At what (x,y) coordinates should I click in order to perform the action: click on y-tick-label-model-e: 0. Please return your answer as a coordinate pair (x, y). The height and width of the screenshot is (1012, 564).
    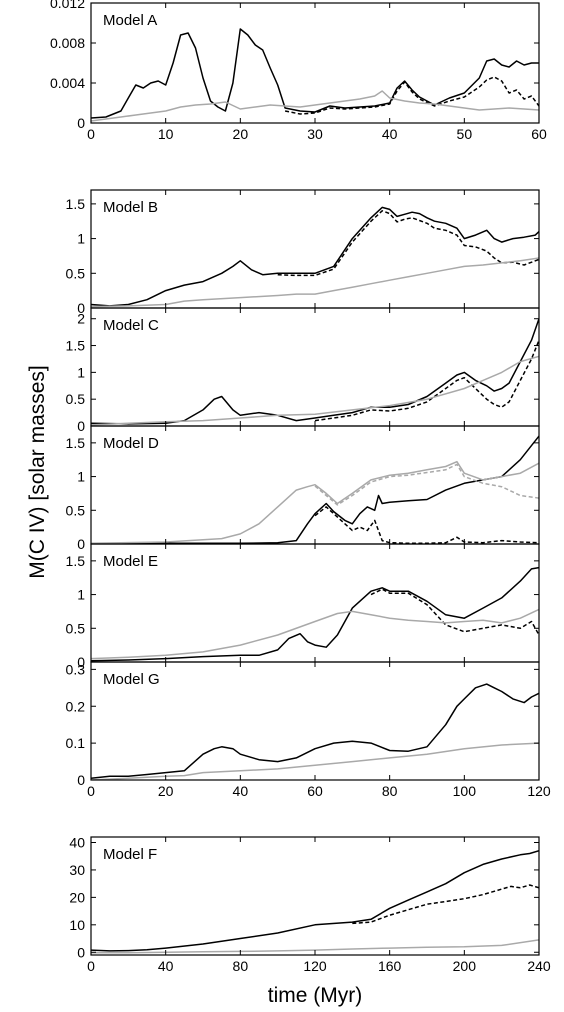
    Looking at the image, I should click on (81, 662).